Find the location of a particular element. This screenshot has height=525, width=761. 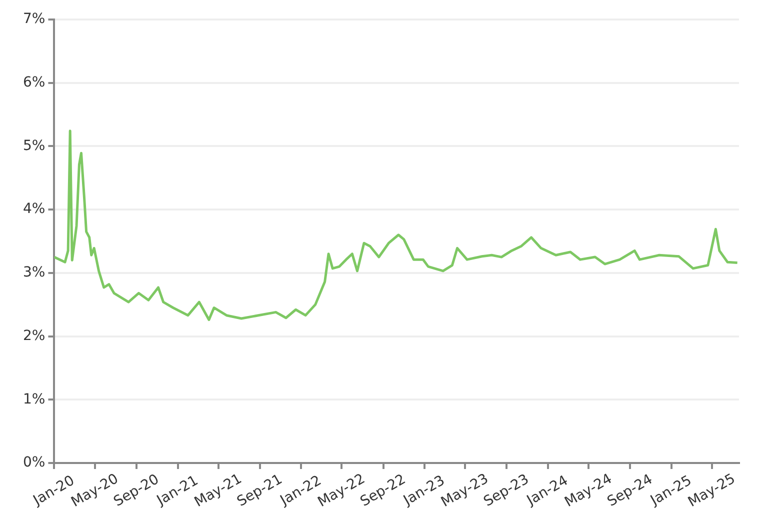

y-tick-label: 4% is located at coordinates (34, 209).